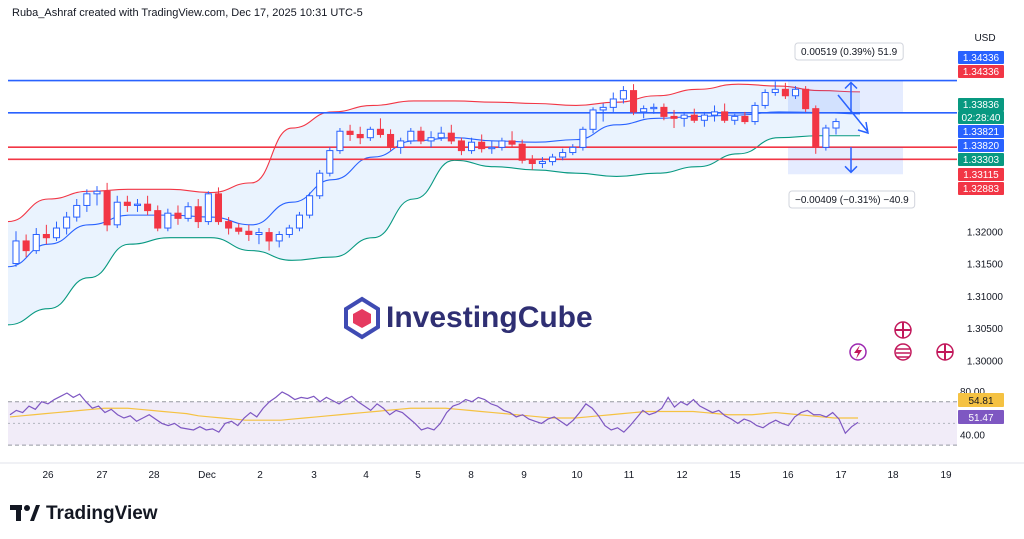 Image resolution: width=1024 pixels, height=539 pixels. I want to click on rsi-value-label: 51.47, so click(981, 417).